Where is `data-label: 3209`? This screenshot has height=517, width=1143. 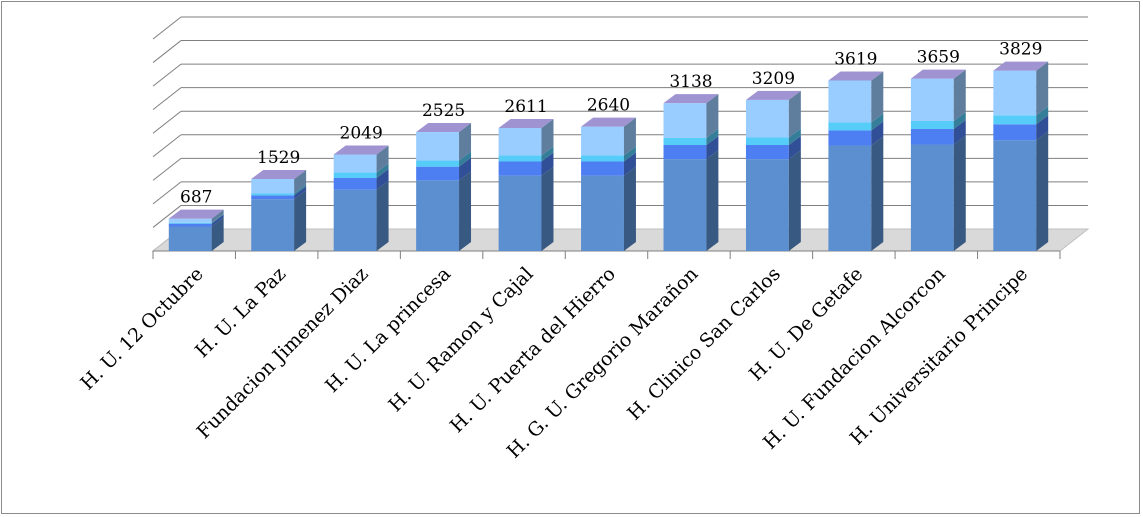 data-label: 3209 is located at coordinates (773, 79).